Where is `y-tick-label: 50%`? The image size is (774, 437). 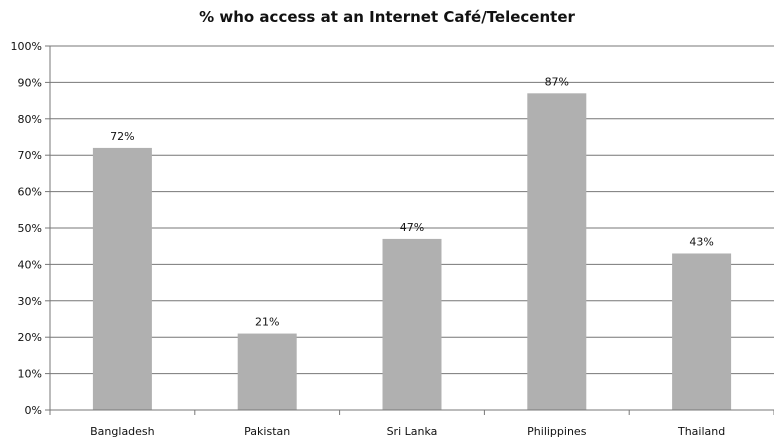 y-tick-label: 50% is located at coordinates (30, 228).